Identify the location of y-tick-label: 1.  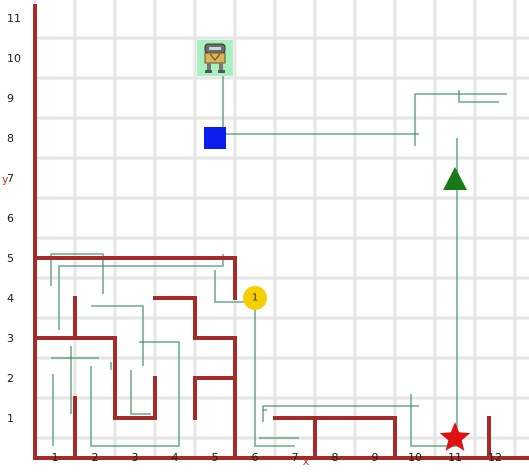
(10, 418).